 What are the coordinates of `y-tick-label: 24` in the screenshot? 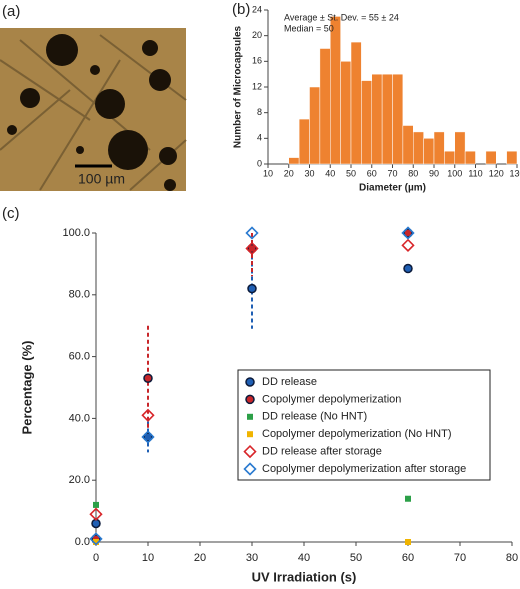 It's located at (257, 9).